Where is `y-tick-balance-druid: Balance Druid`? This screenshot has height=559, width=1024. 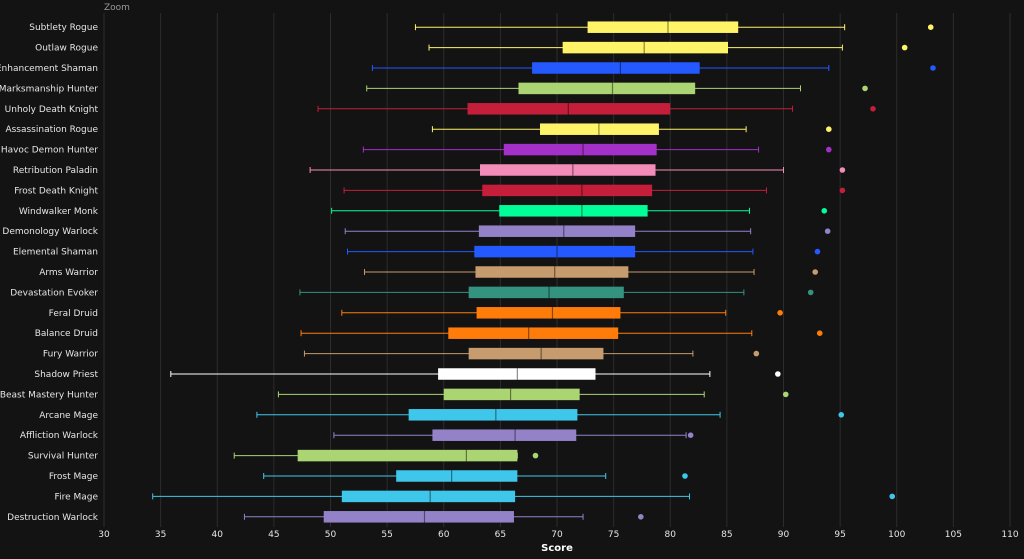 y-tick-balance-druid: Balance Druid is located at coordinates (66, 334).